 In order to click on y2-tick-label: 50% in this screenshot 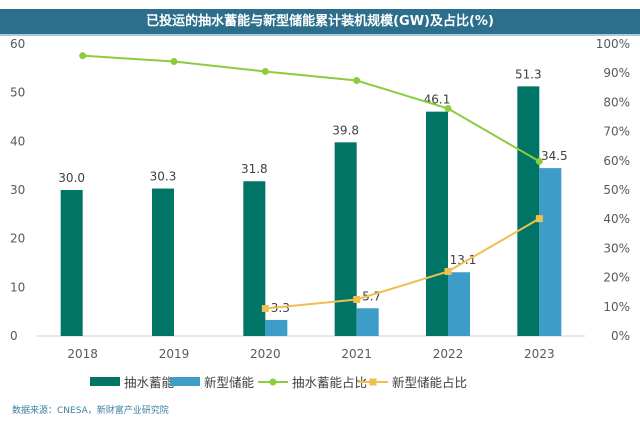, I will do `click(616, 190)`.